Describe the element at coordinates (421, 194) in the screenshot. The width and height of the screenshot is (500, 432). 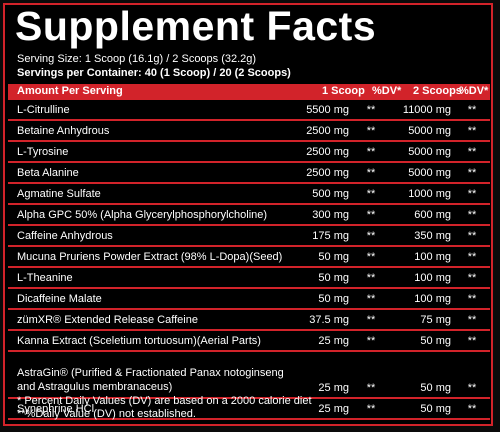
I see `amount-two-scoops: 1000 mg` at that location.